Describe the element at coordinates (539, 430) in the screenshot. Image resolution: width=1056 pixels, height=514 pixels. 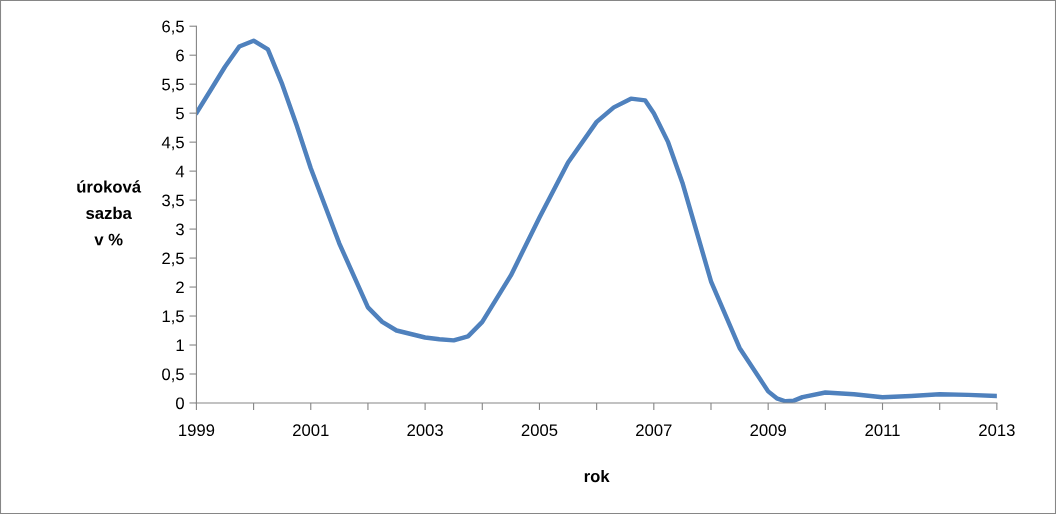
I see `x-tick-label: 2005` at that location.